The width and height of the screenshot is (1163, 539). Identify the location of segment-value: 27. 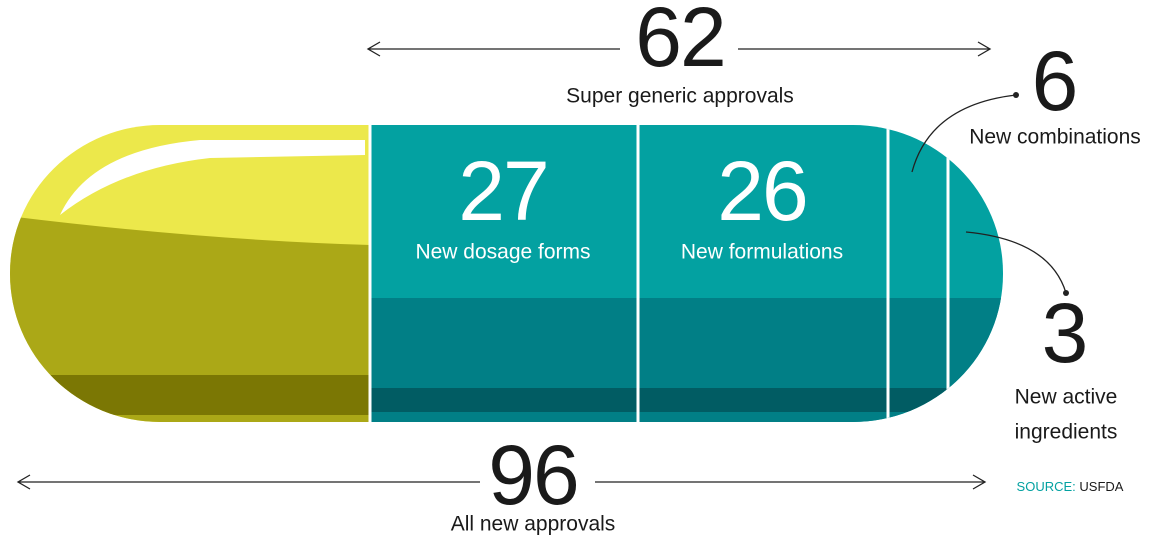
(502, 191).